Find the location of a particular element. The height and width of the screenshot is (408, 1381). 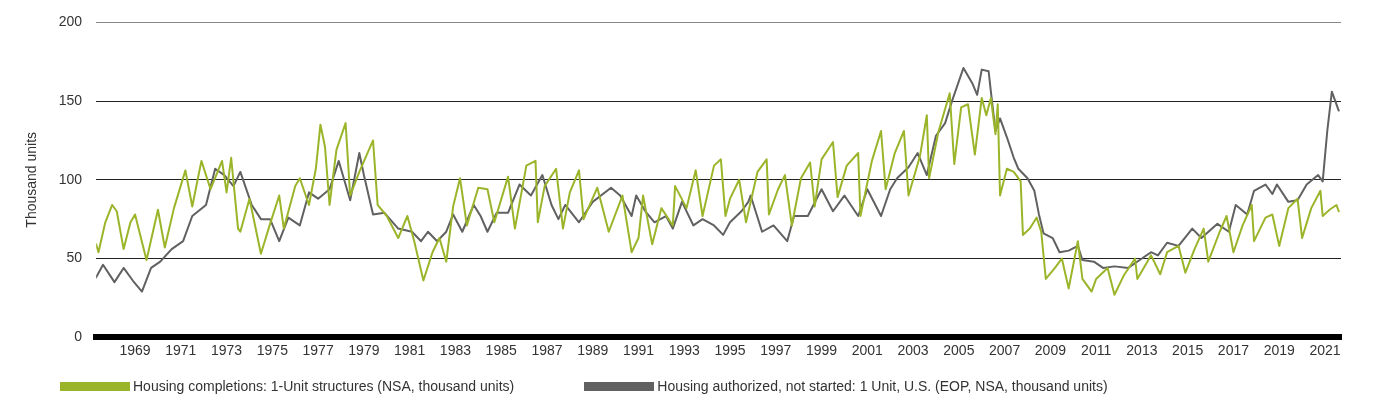

x-tick-label: 1993 is located at coordinates (684, 350).